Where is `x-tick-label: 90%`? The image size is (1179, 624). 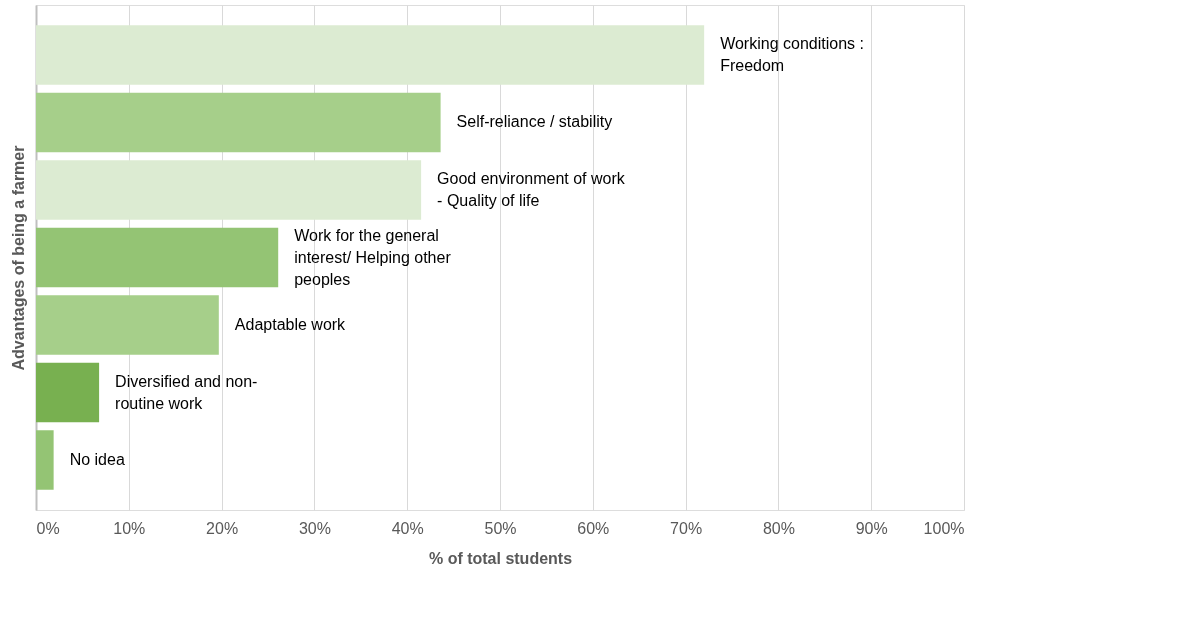 x-tick-label: 90% is located at coordinates (871, 528).